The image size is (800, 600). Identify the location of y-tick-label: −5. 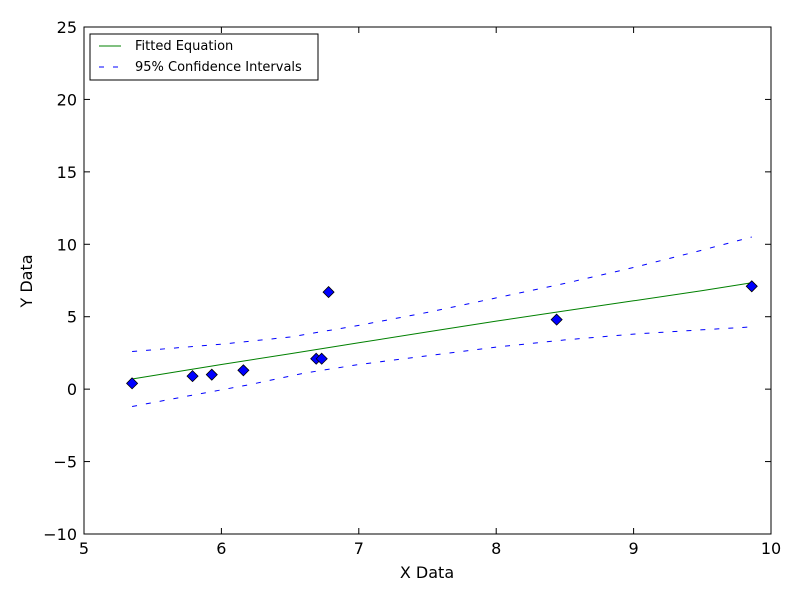
(65, 462).